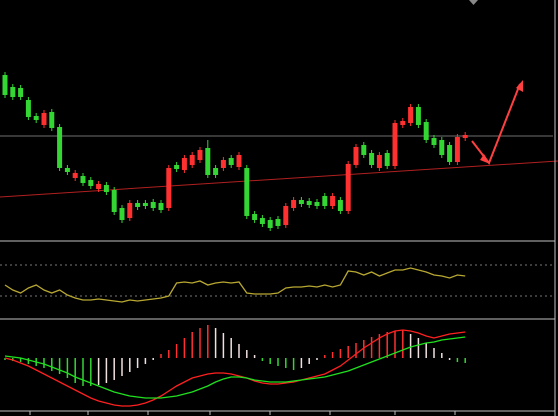 The image size is (558, 416). I want to click on scroll-marker, so click(473, 2).